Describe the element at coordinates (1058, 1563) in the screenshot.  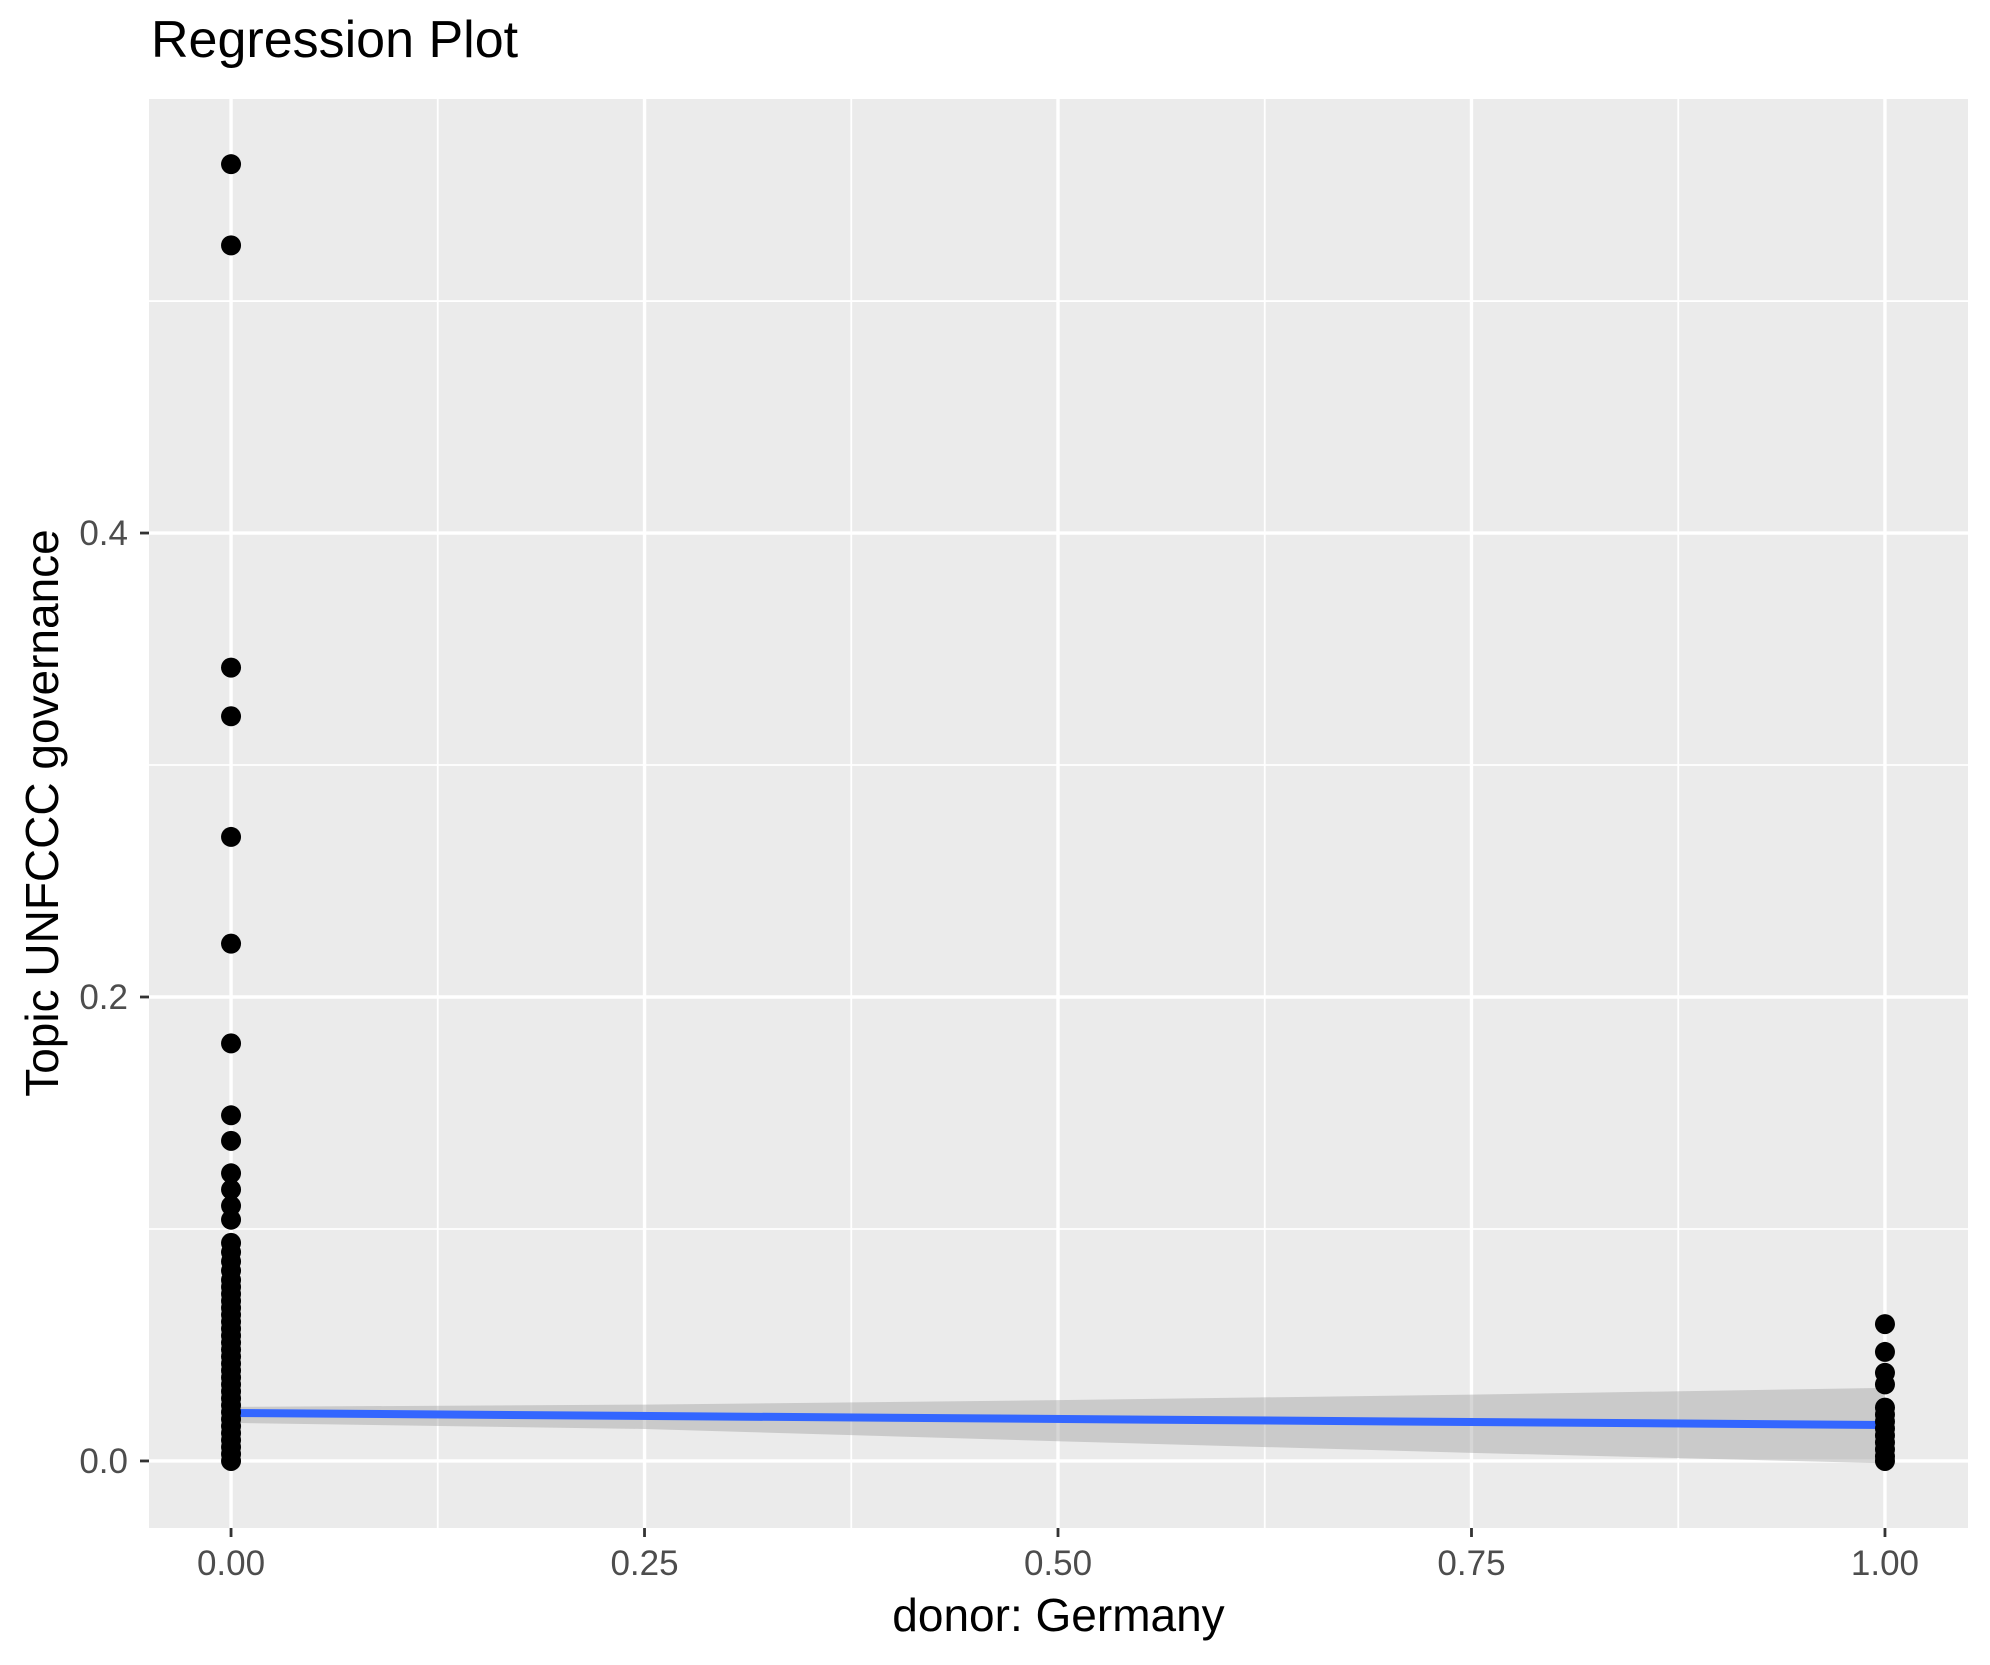
I see `x-axis-tick-label: 0.50` at that location.